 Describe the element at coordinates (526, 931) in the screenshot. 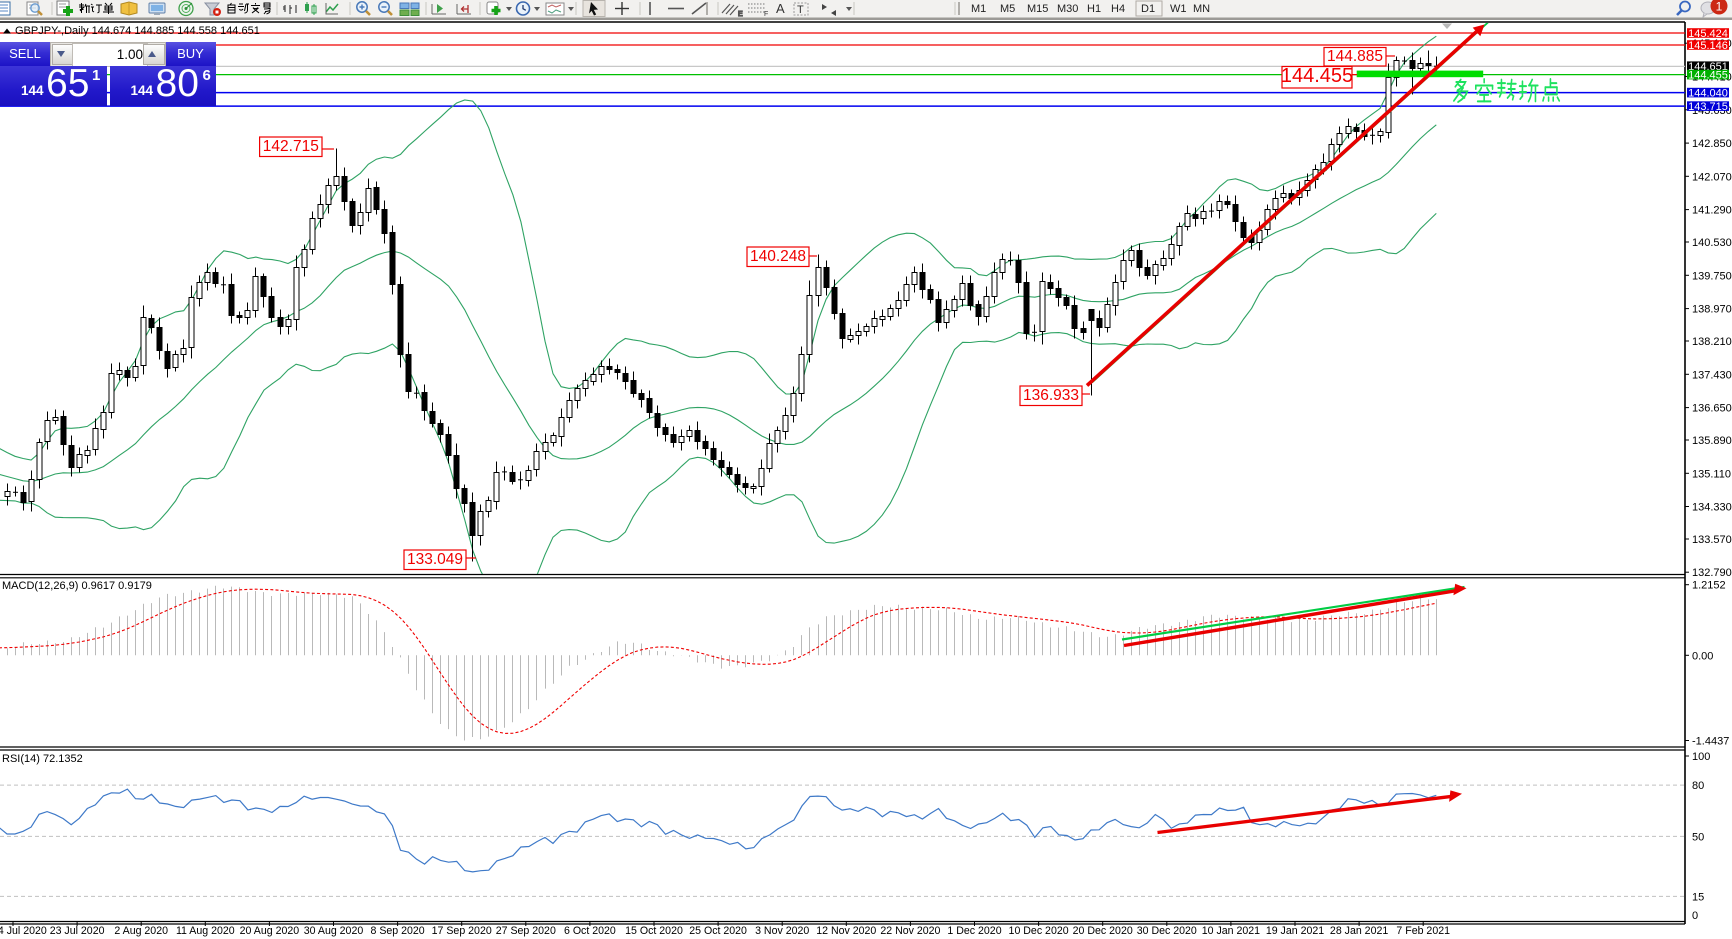

I see `svg-text: 27 Sep 2020` at that location.